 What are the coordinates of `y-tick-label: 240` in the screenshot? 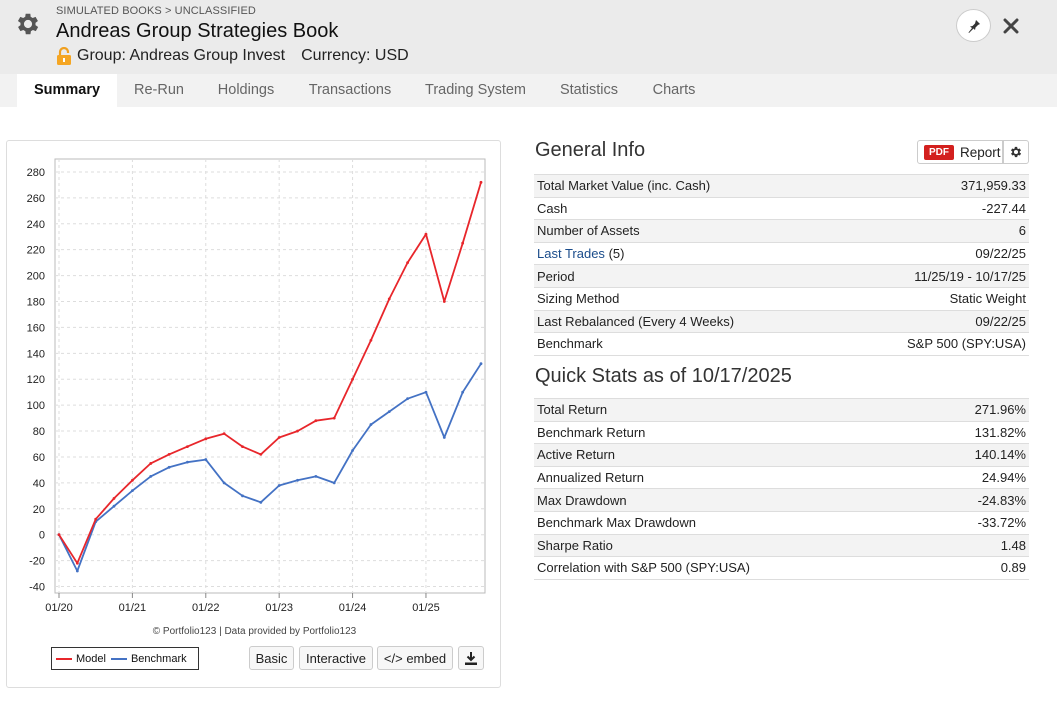 It's located at (36, 225).